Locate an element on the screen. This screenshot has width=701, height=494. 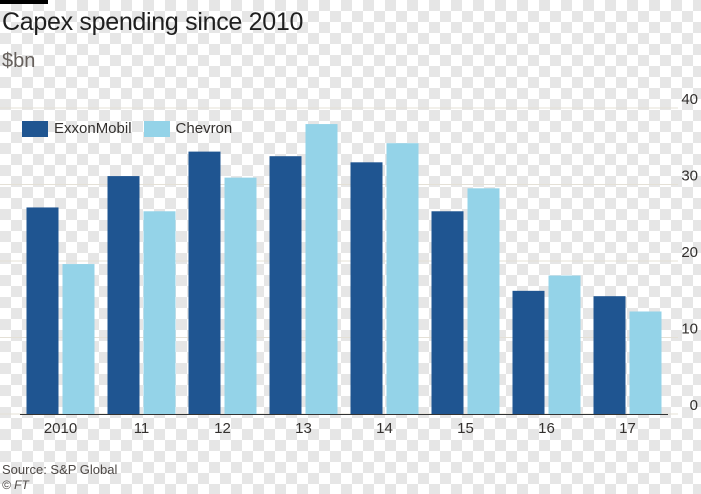
legend-item-exxonmobil: ExxonMobil is located at coordinates (77, 128).